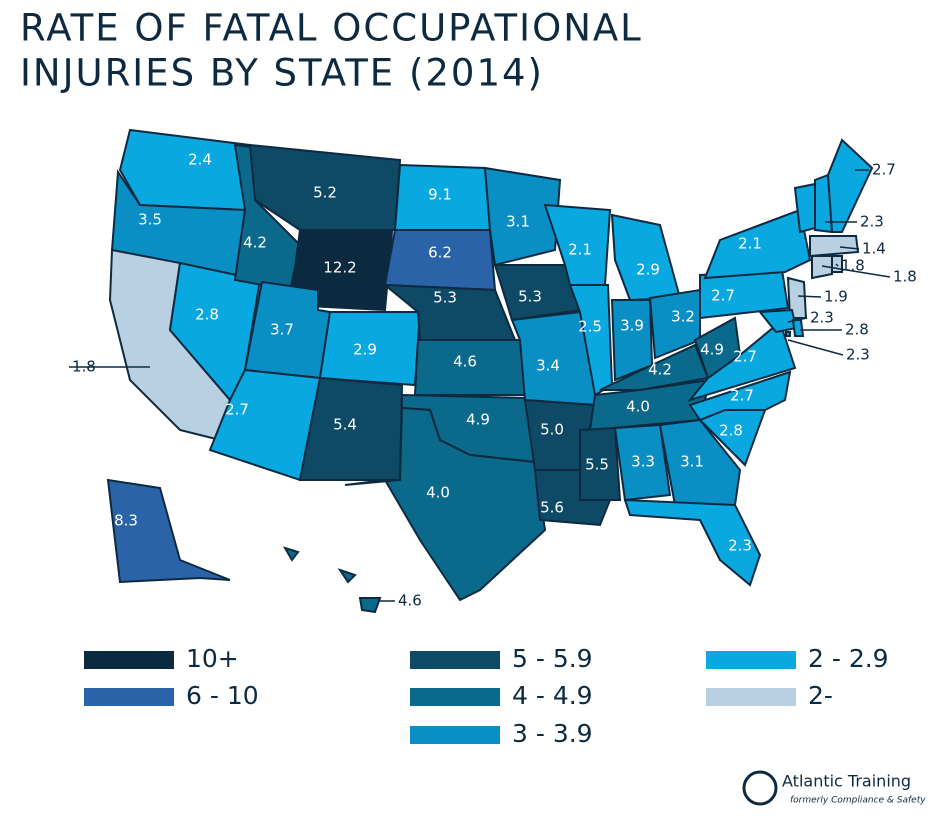 The height and width of the screenshot is (816, 932). Describe the element at coordinates (282, 330) in the screenshot. I see `state-value: 3.7` at that location.